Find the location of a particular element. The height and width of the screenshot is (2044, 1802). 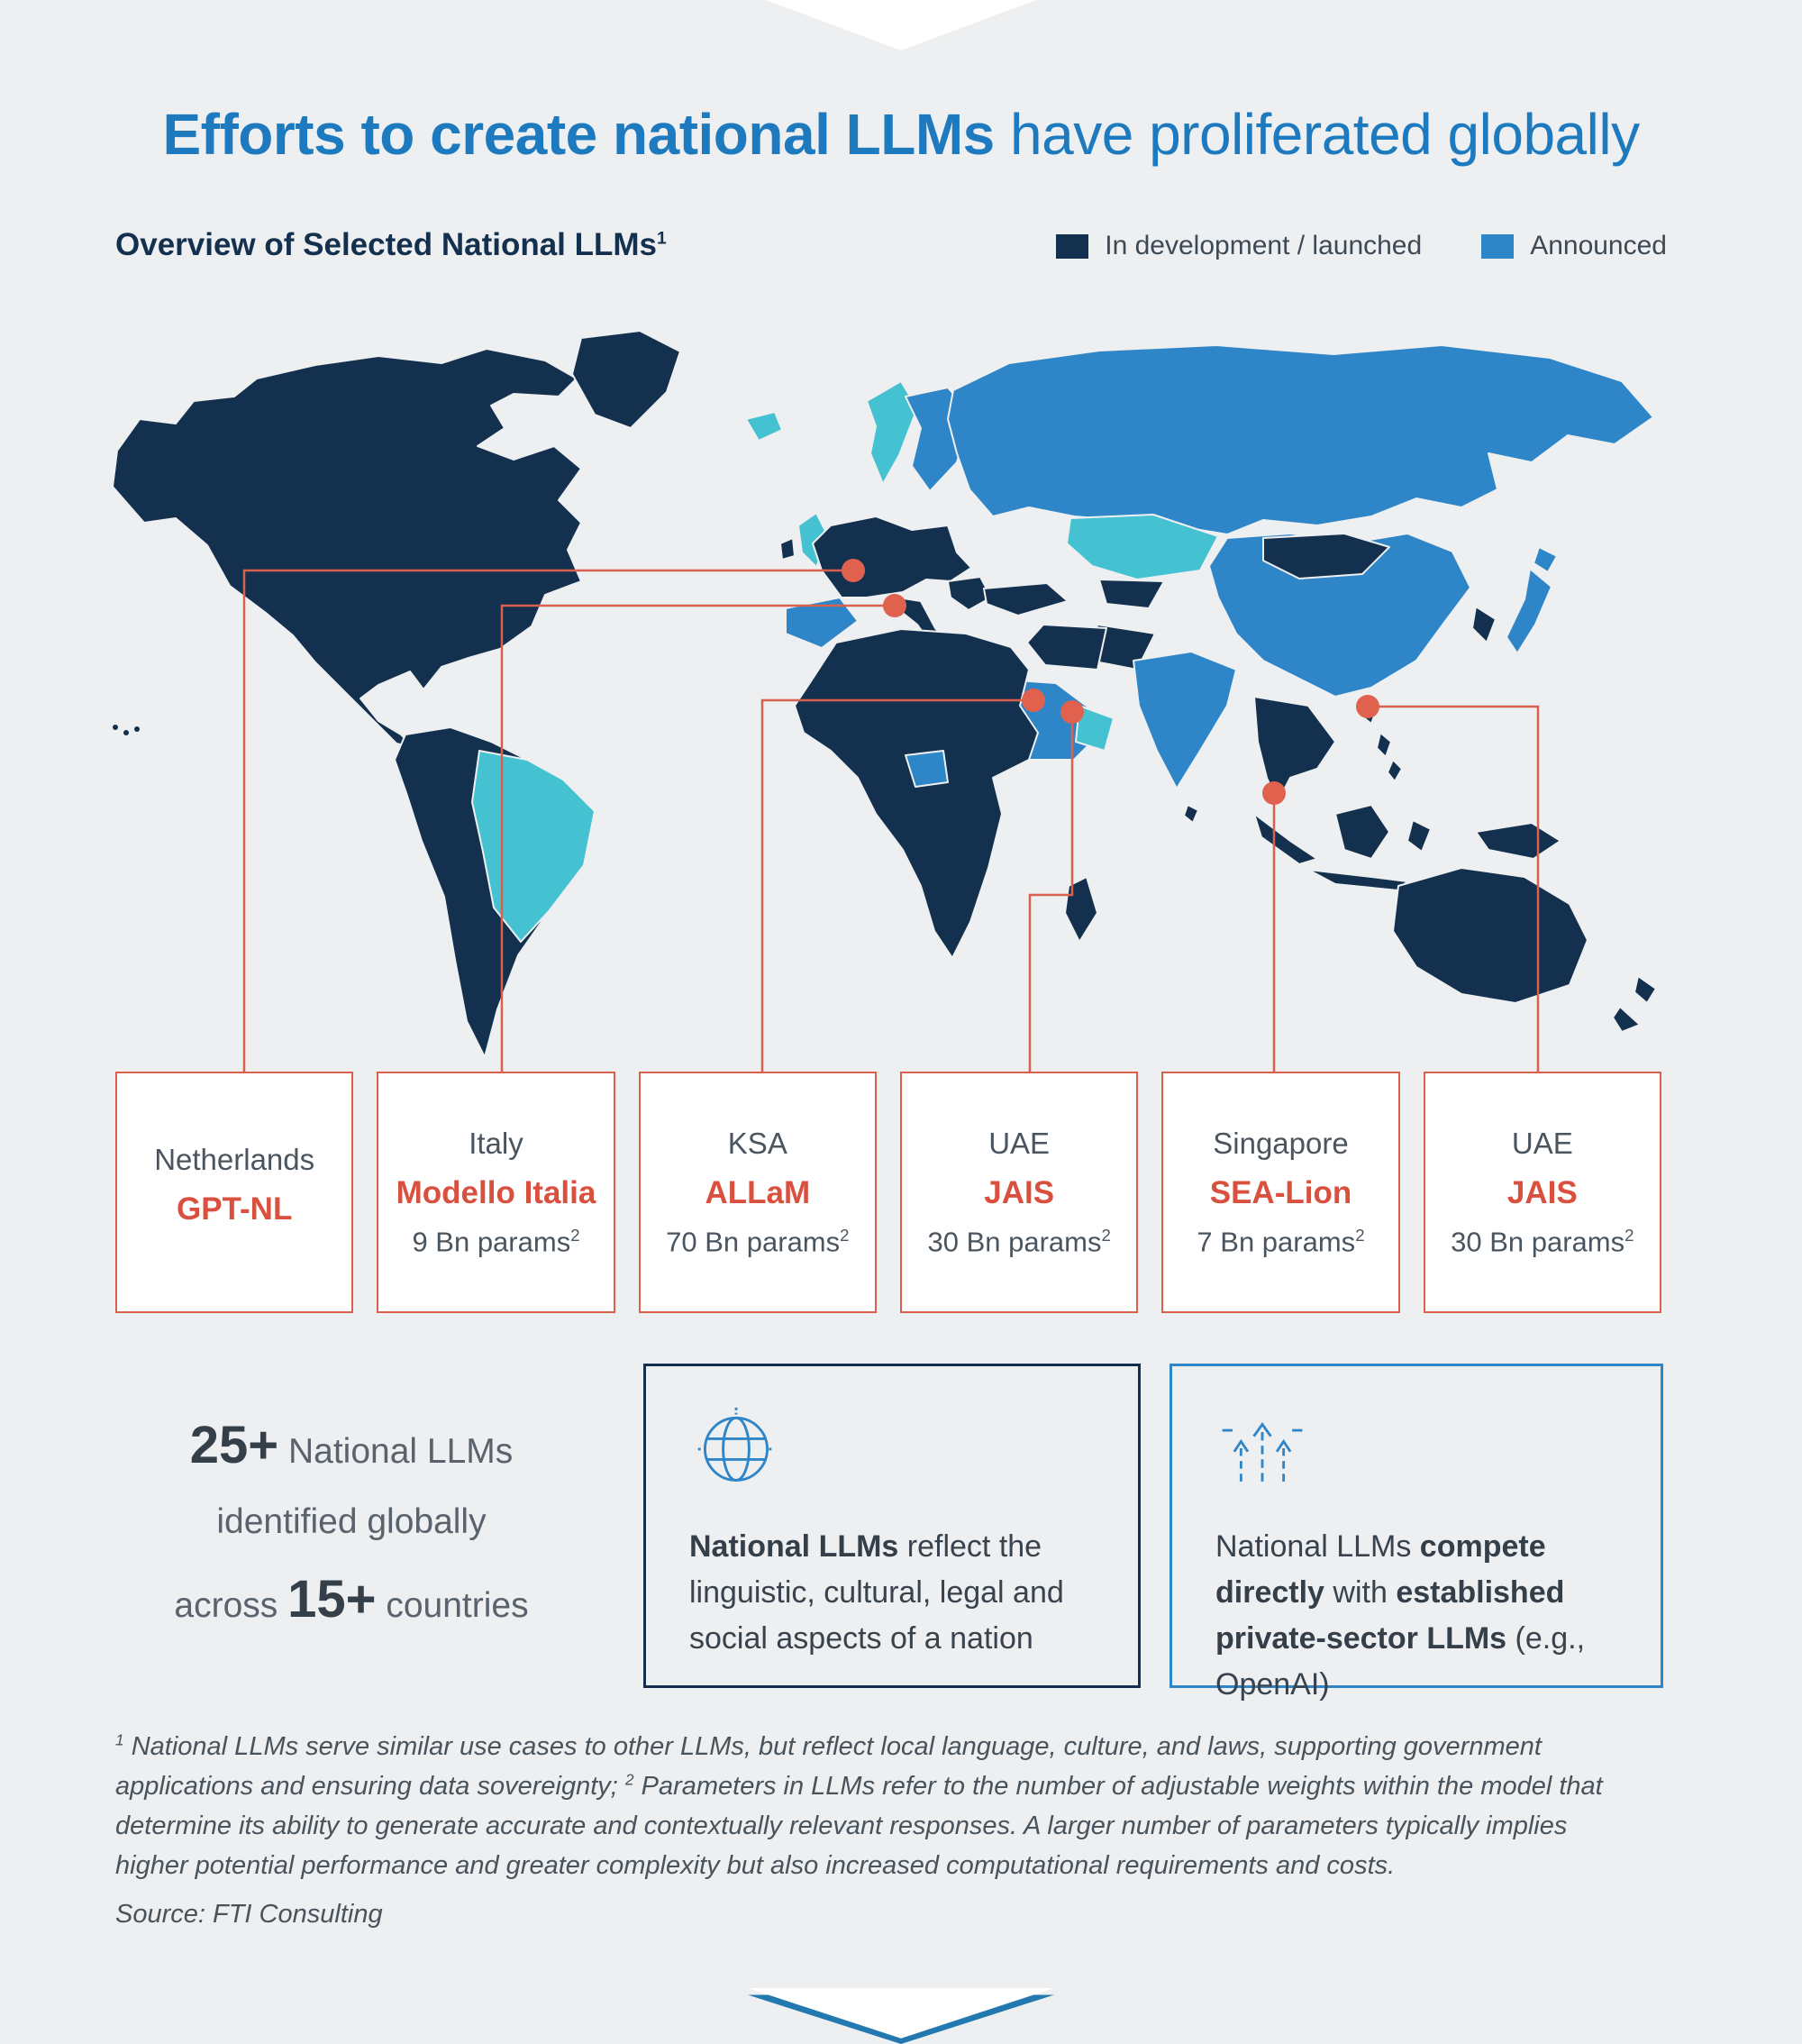

legend-swatch-announced is located at coordinates (1498, 246).